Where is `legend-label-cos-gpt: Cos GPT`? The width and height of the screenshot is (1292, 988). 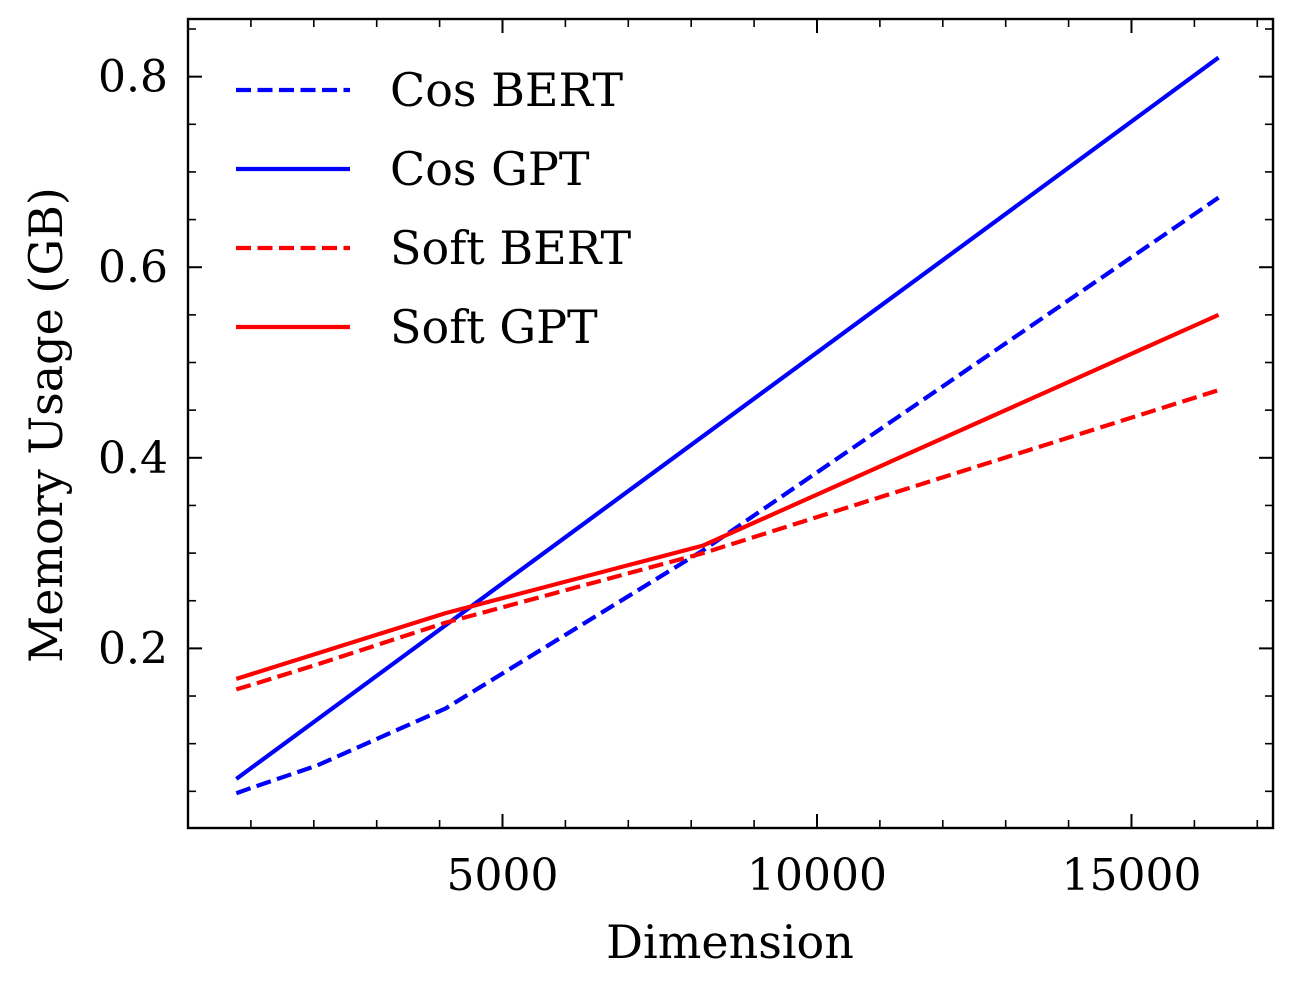
legend-label-cos-gpt: Cos GPT is located at coordinates (490, 169).